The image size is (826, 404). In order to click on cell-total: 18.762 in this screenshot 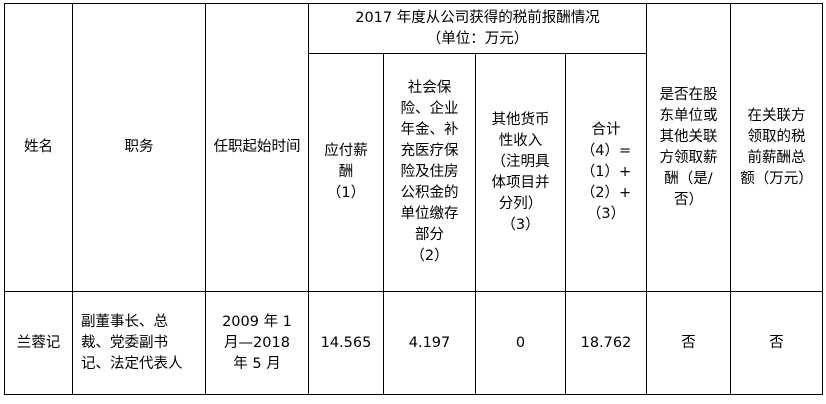, I will do `click(606, 343)`.